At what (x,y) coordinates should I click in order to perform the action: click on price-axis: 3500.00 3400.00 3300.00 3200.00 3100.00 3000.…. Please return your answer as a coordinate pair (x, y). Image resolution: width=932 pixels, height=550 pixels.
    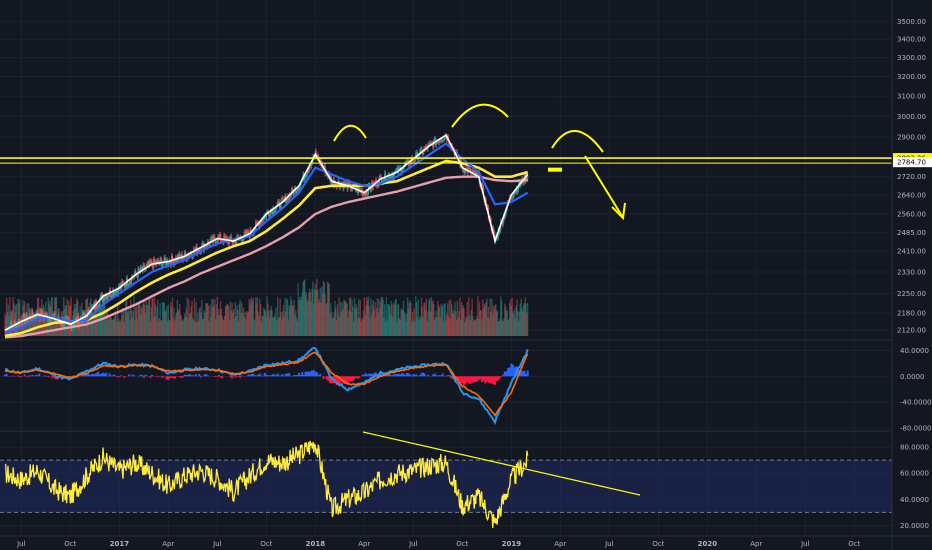
    Looking at the image, I should click on (914, 274).